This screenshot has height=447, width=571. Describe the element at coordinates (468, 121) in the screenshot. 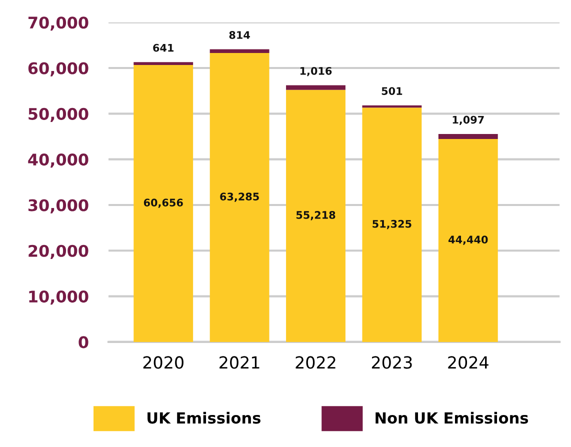

I see `data-label: 1,097` at that location.